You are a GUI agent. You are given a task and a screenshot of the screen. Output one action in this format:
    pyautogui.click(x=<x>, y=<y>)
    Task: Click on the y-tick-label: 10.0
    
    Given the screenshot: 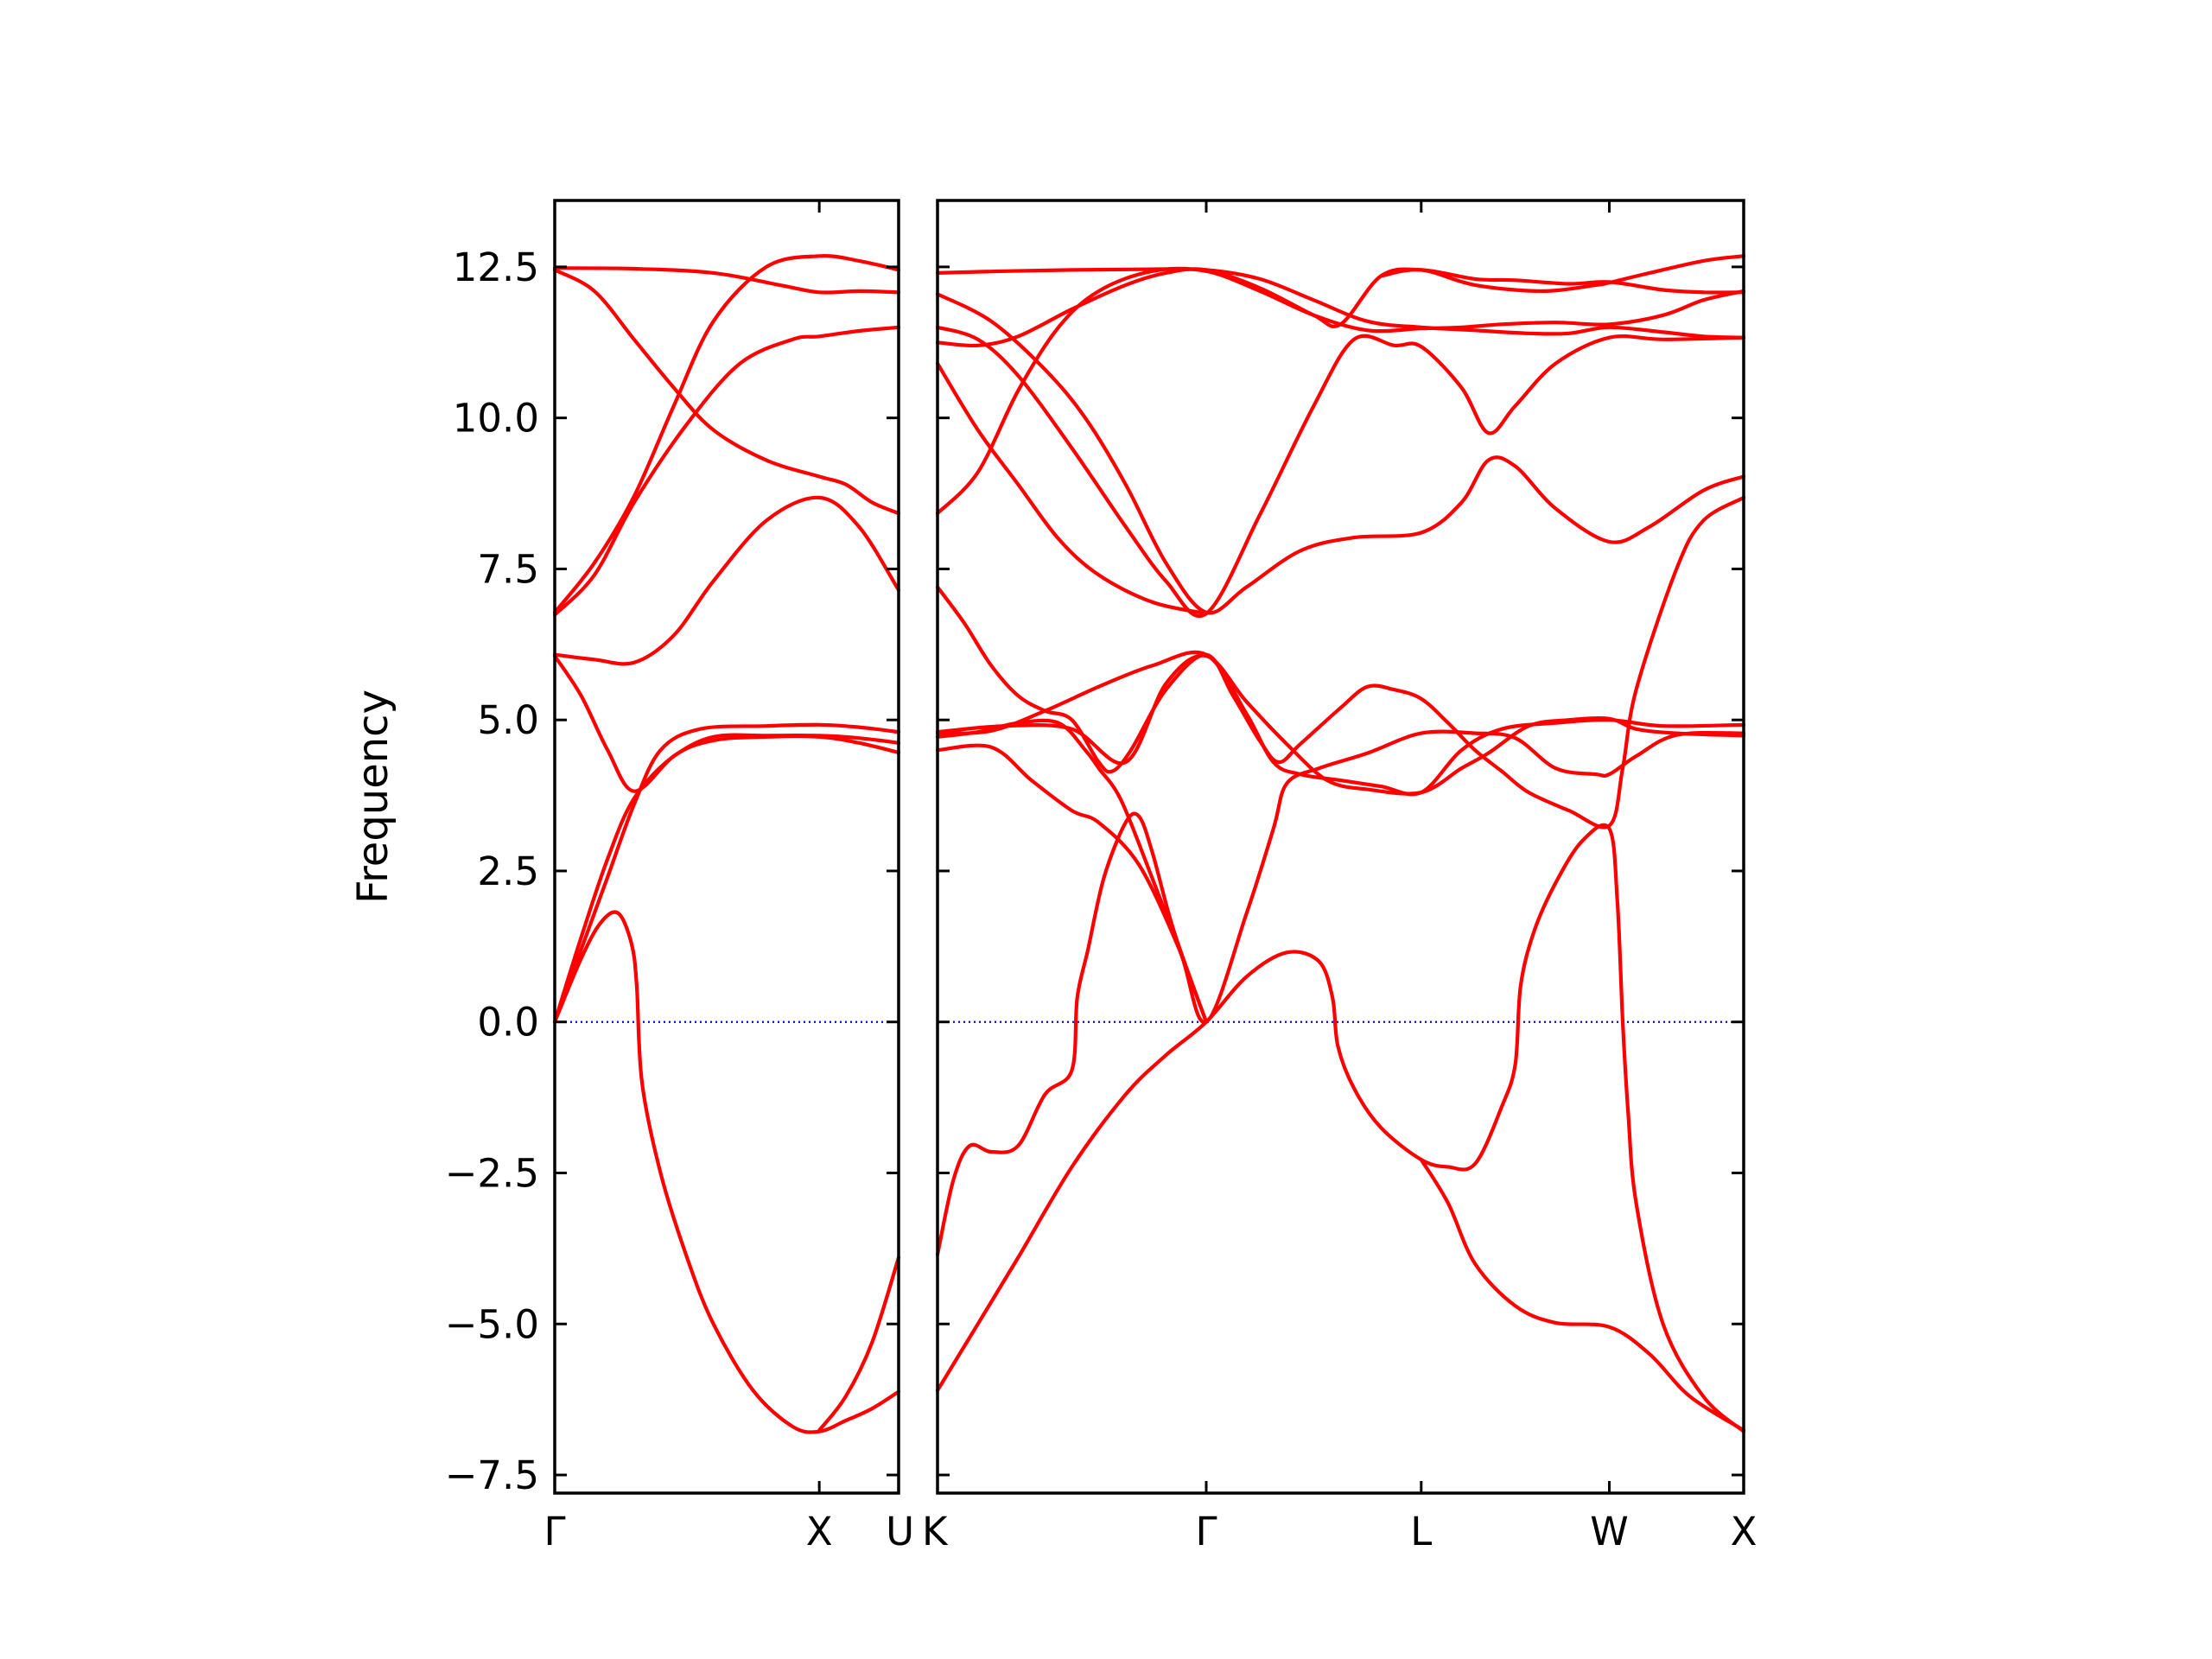 What is the action you would take?
    pyautogui.click(x=496, y=419)
    